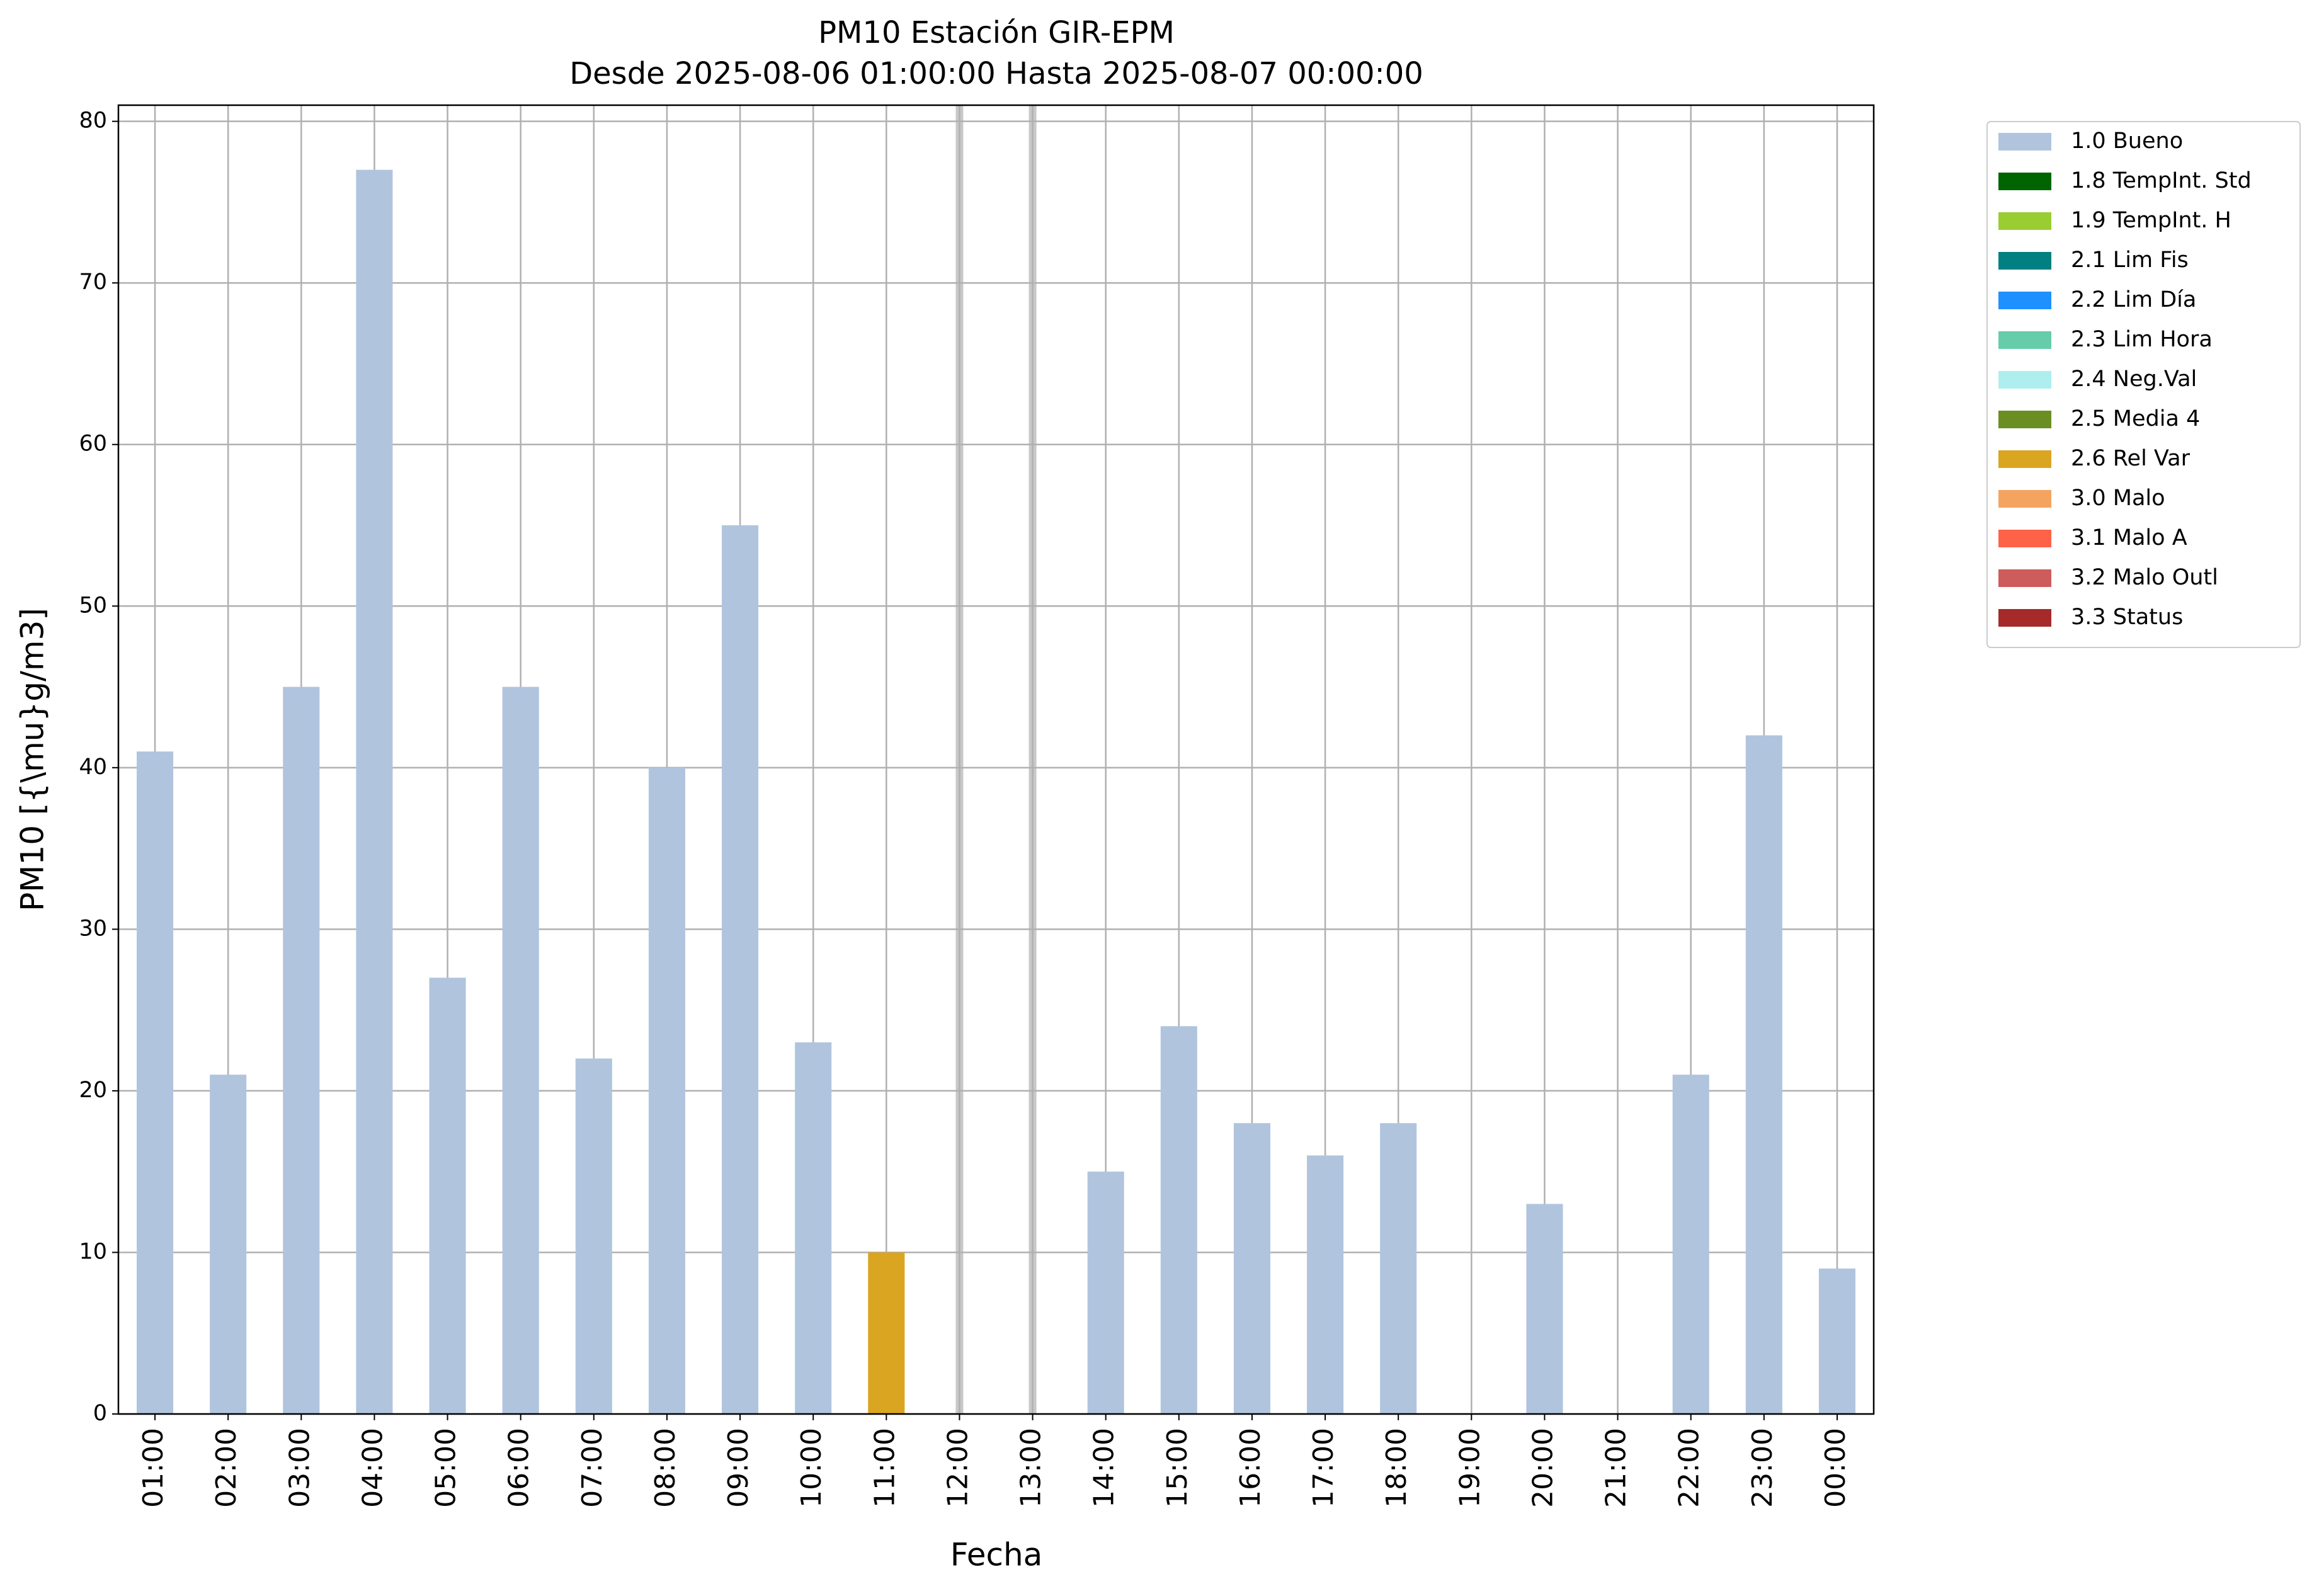 This screenshot has width=2319, height=1596. What do you see at coordinates (1031, 1468) in the screenshot?
I see `x-tick-label: 13:00` at bounding box center [1031, 1468].